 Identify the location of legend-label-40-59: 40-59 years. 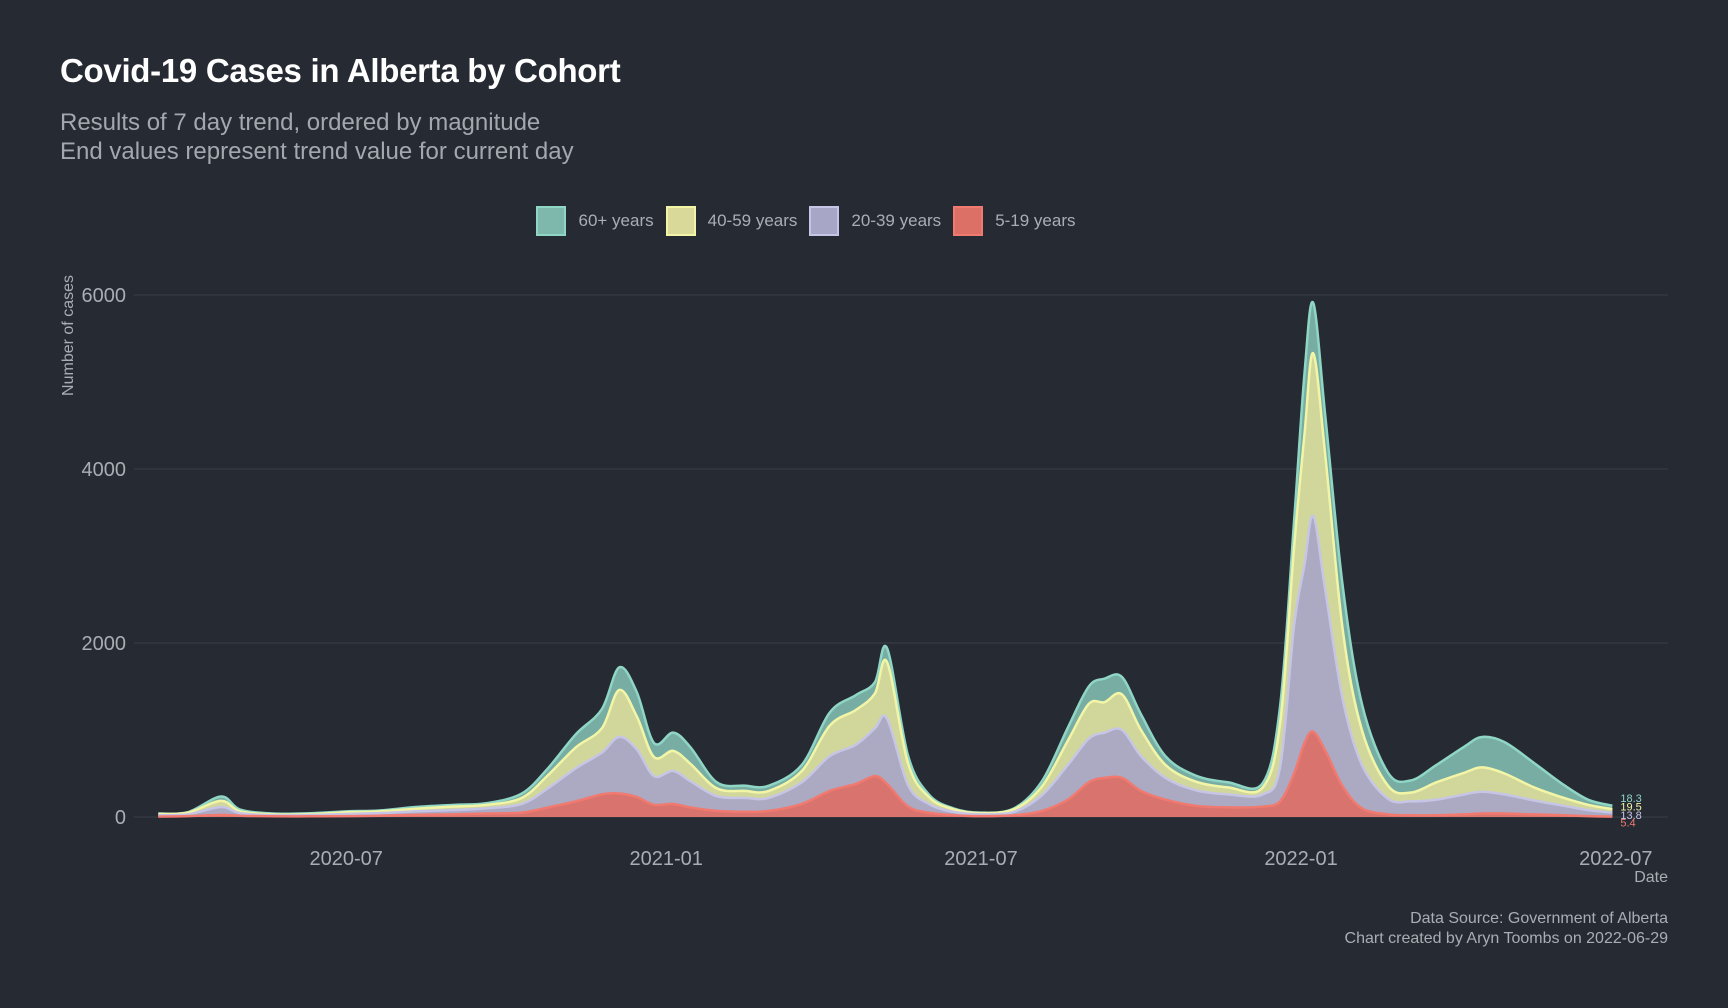
(752, 220).